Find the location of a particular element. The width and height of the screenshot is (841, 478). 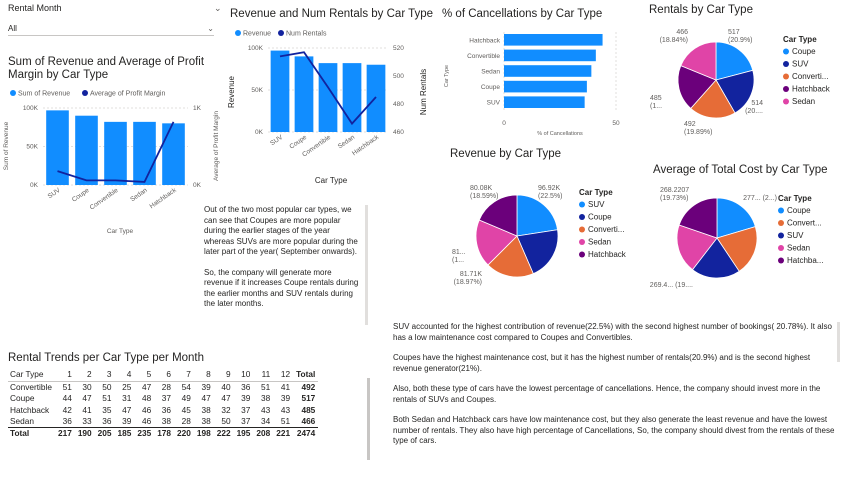

column-header: 3 is located at coordinates (104, 374).